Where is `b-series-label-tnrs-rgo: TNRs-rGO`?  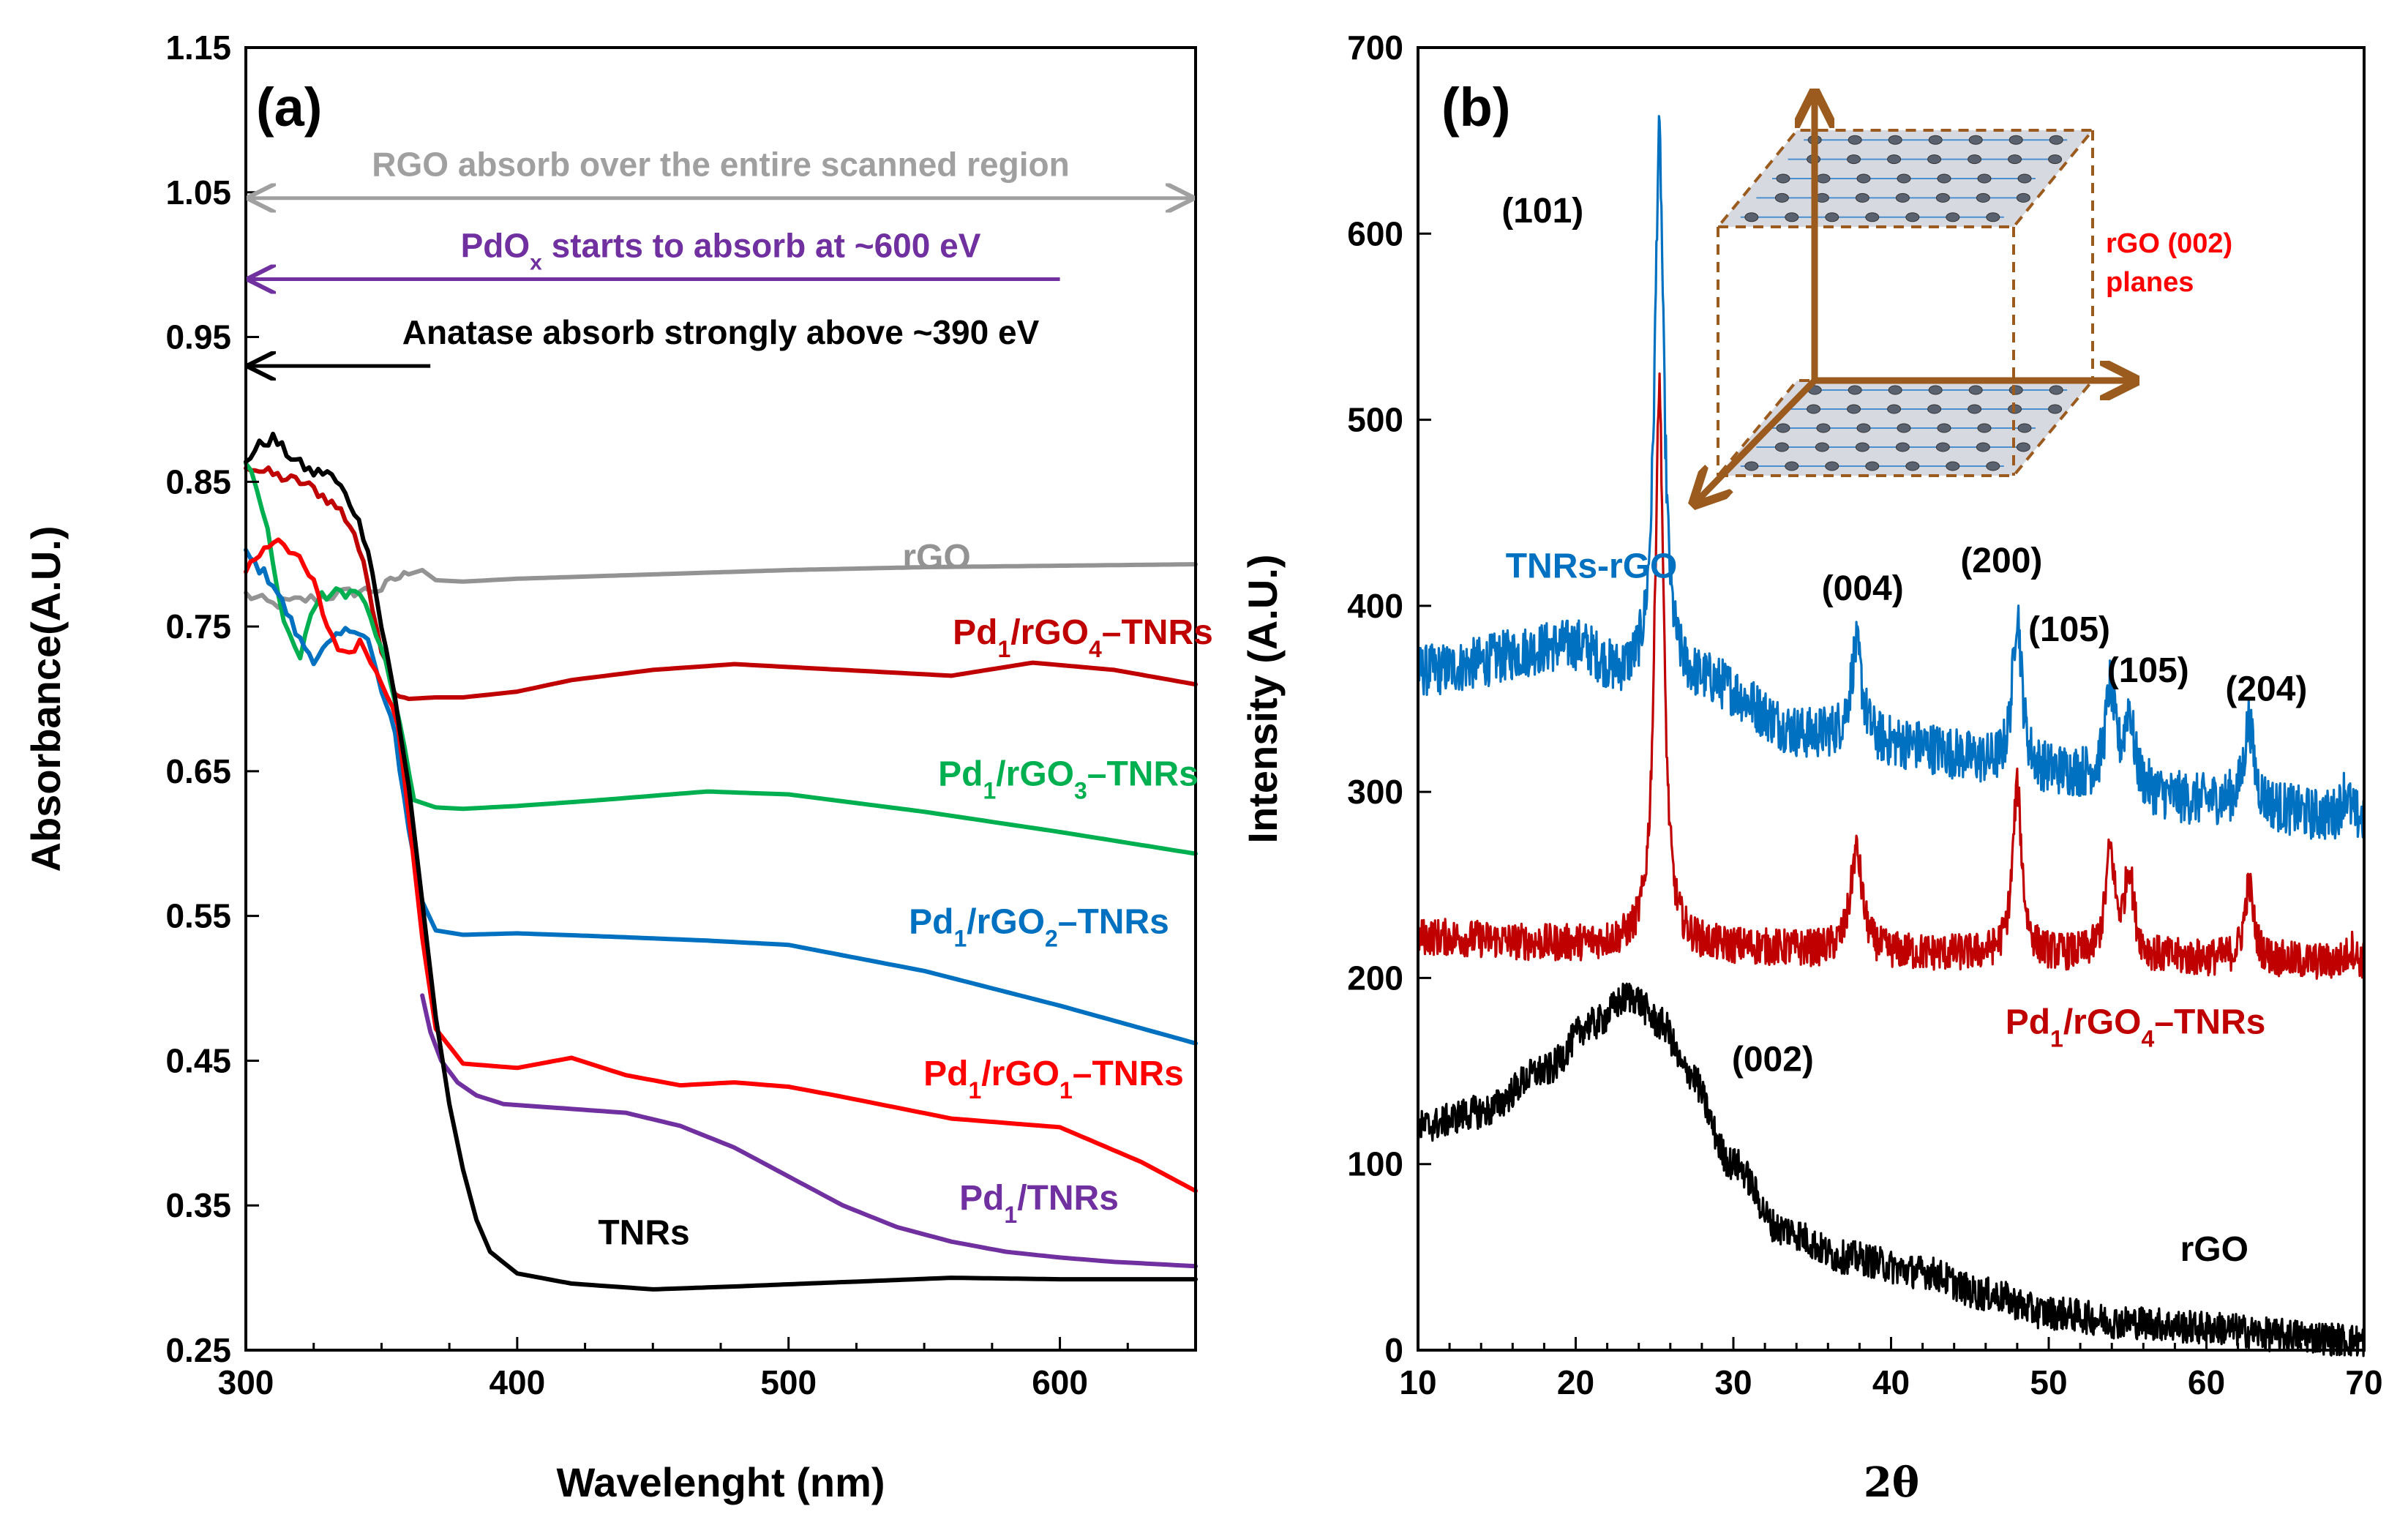
b-series-label-tnrs-rgo: TNRs-rGO is located at coordinates (1592, 566).